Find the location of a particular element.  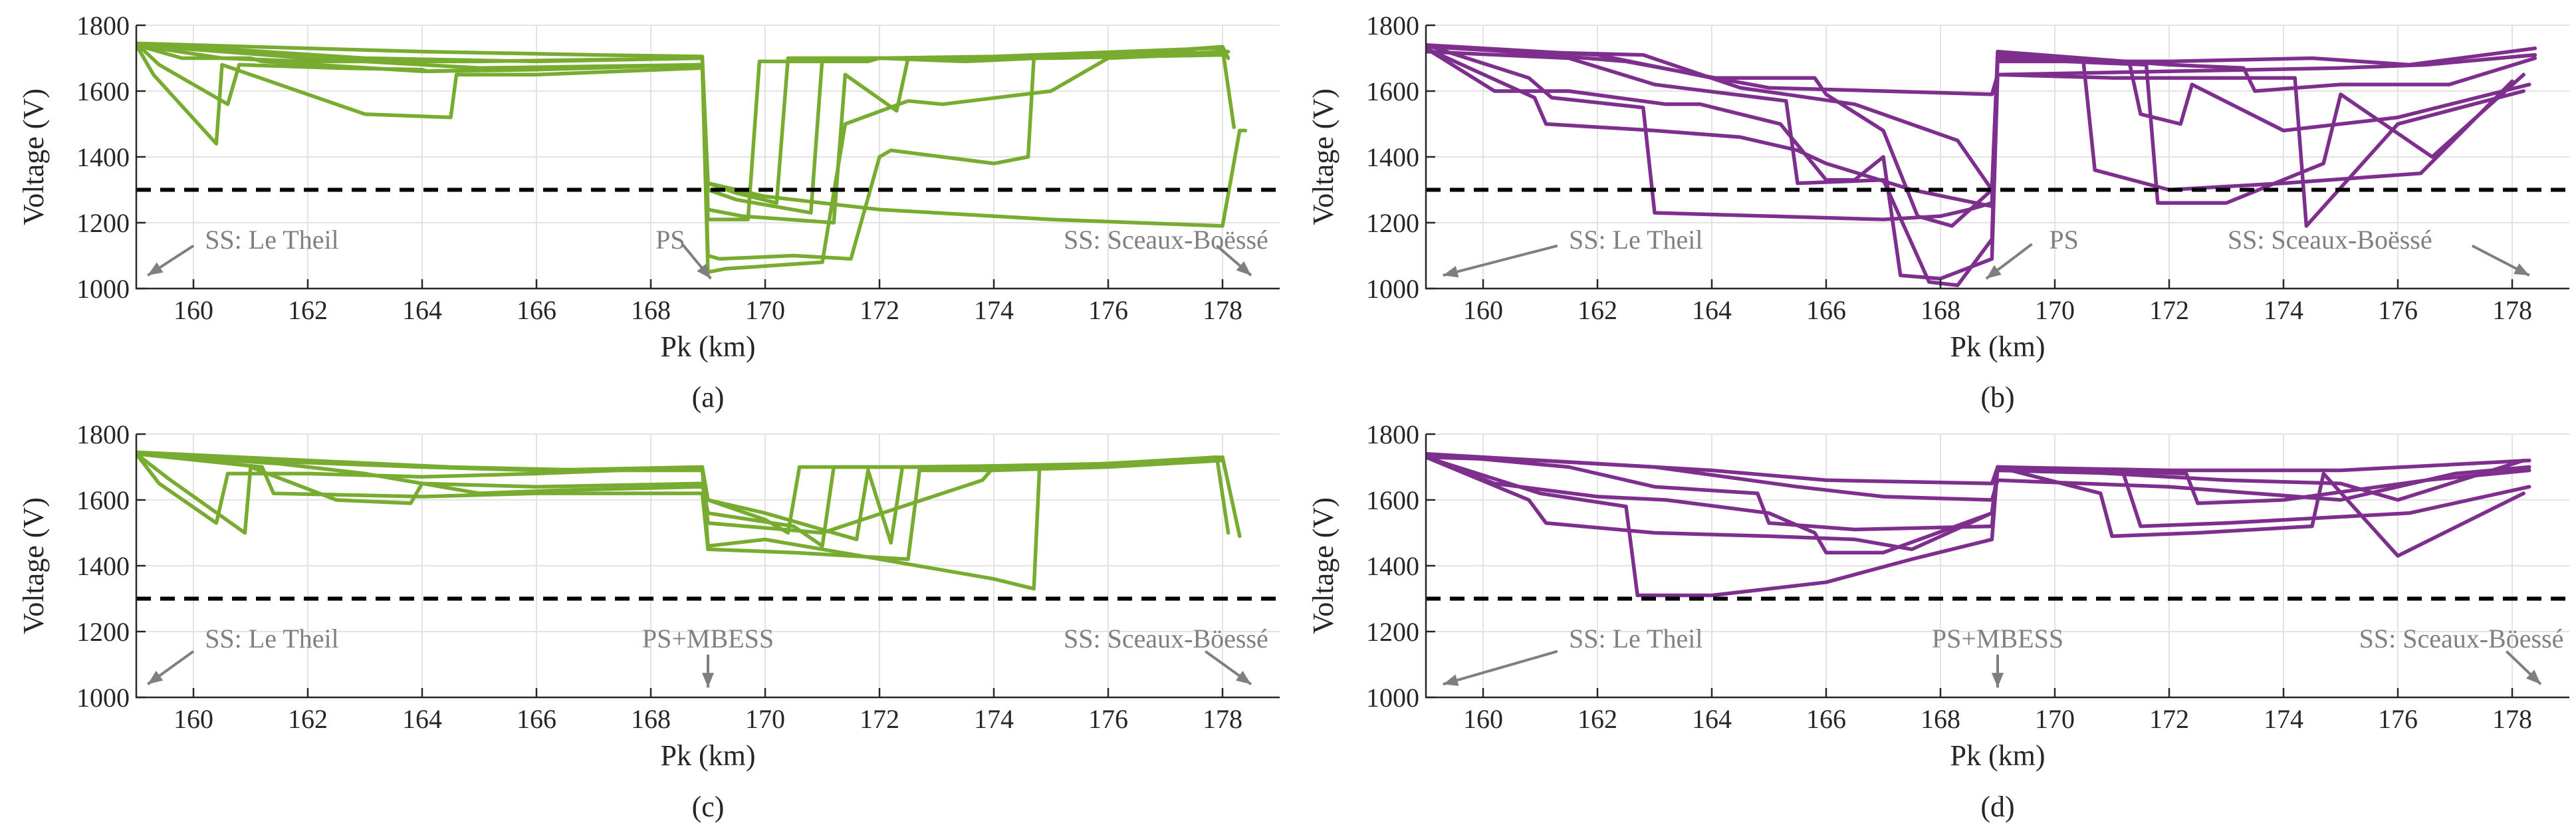

subfigure-caption: (d) is located at coordinates (1997, 807).